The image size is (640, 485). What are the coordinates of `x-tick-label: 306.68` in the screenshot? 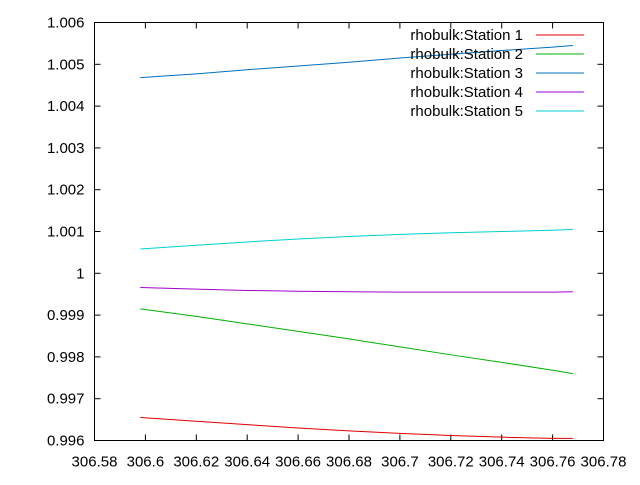 It's located at (349, 462).